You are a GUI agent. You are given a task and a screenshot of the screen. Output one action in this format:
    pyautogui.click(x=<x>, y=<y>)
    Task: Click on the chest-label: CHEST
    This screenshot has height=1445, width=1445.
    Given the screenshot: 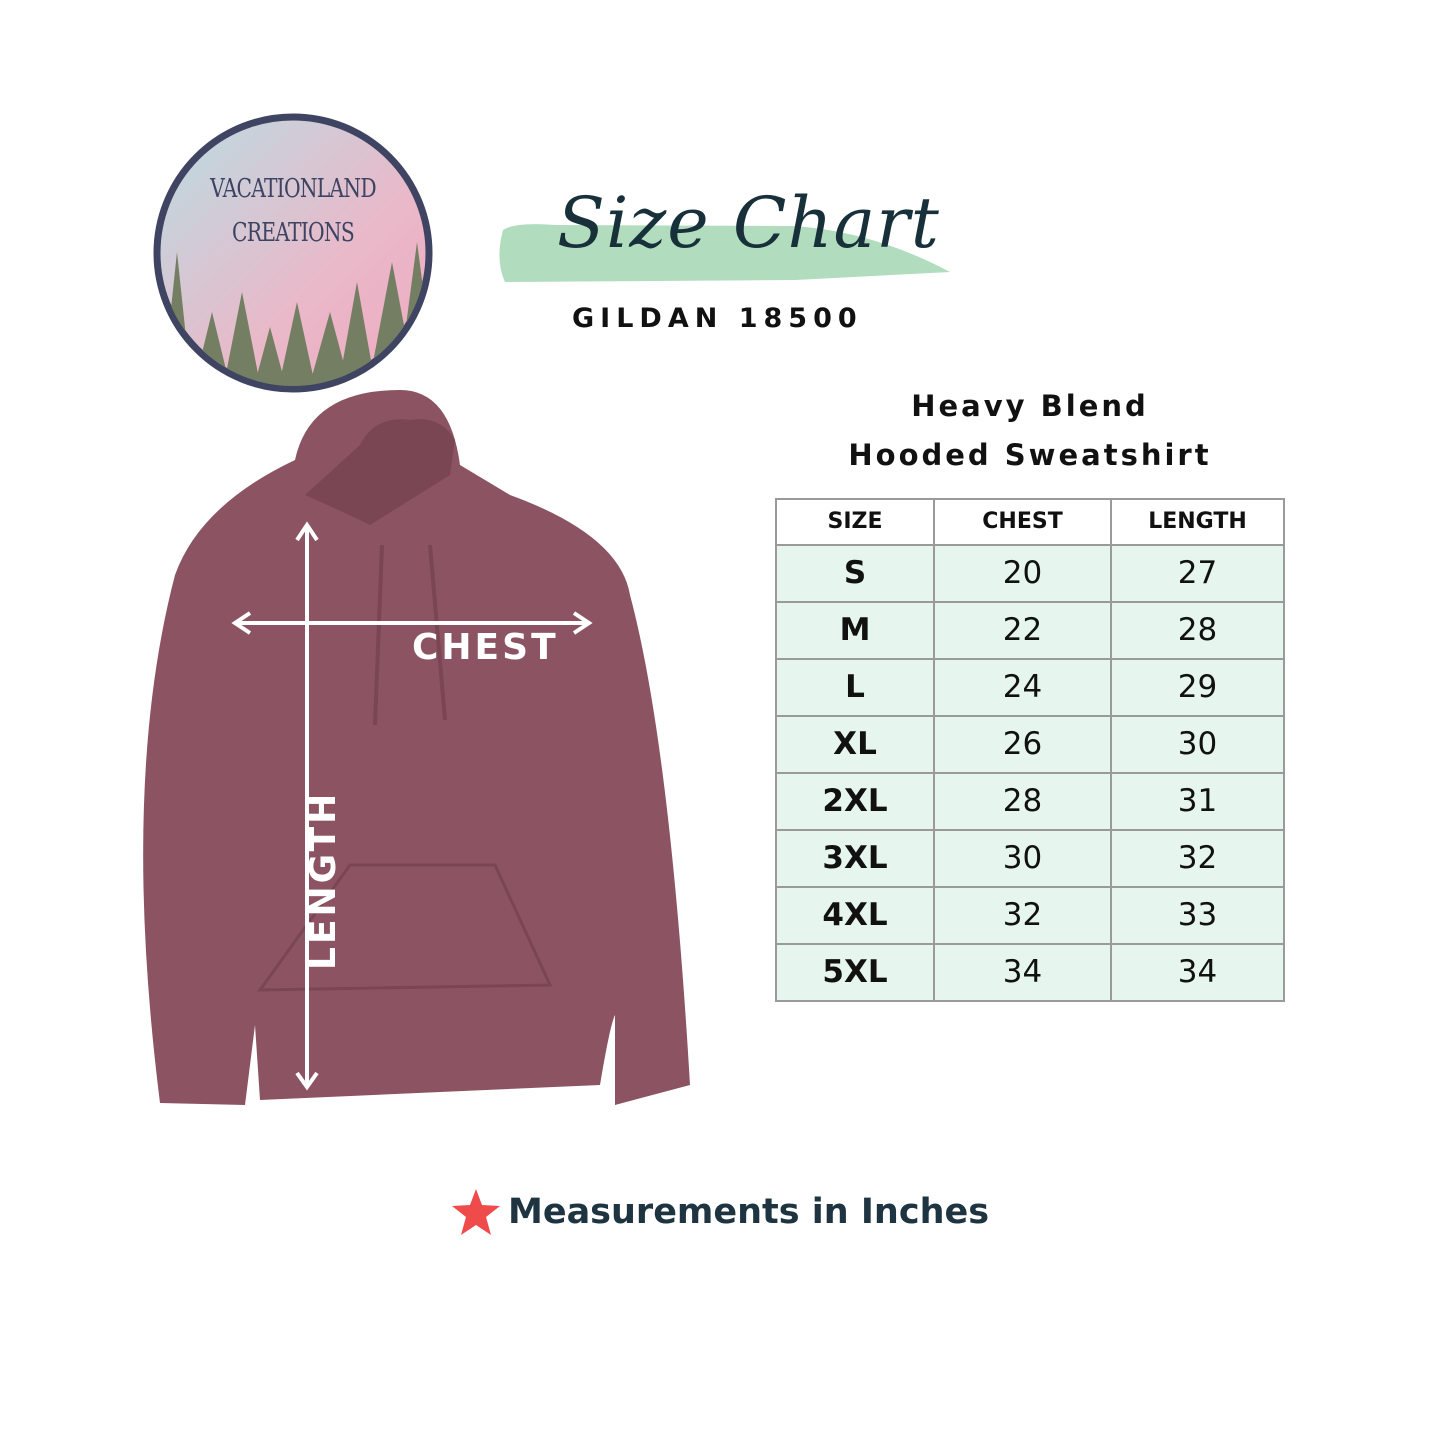 What is the action you would take?
    pyautogui.click(x=485, y=647)
    